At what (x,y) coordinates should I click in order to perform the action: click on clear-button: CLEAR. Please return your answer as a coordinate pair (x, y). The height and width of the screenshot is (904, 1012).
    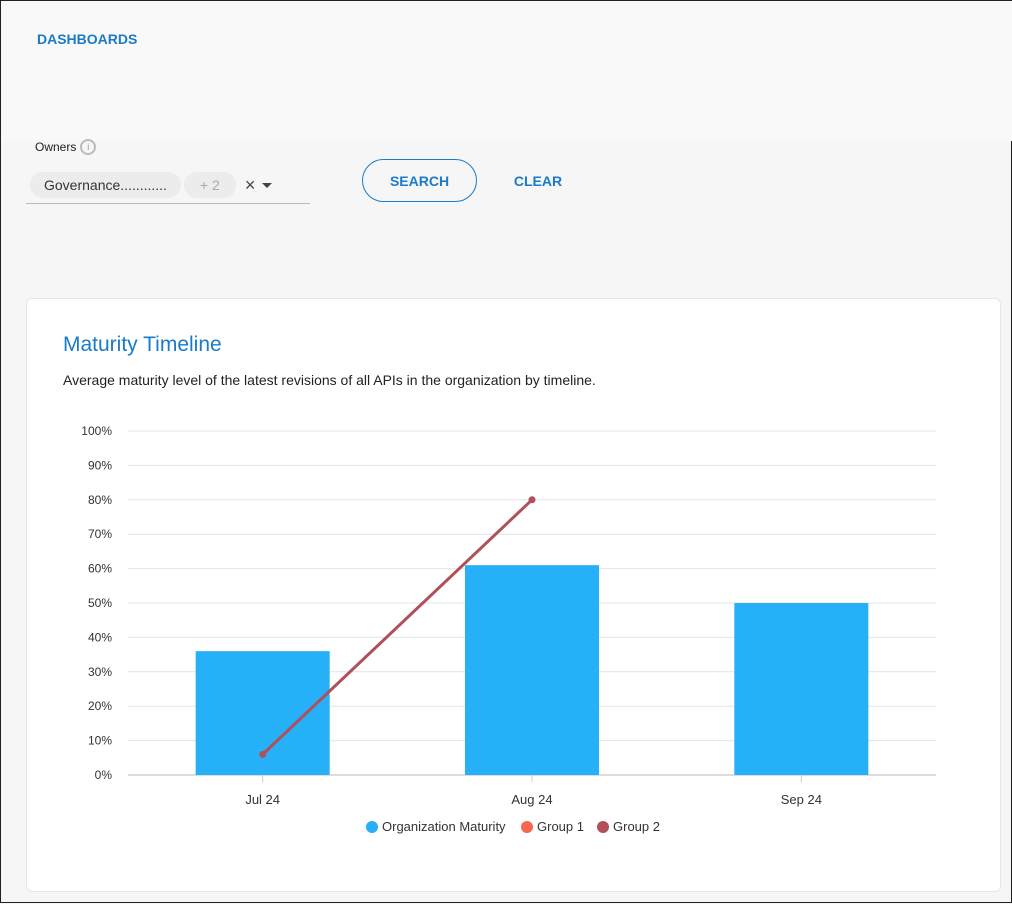
    Looking at the image, I should click on (538, 180).